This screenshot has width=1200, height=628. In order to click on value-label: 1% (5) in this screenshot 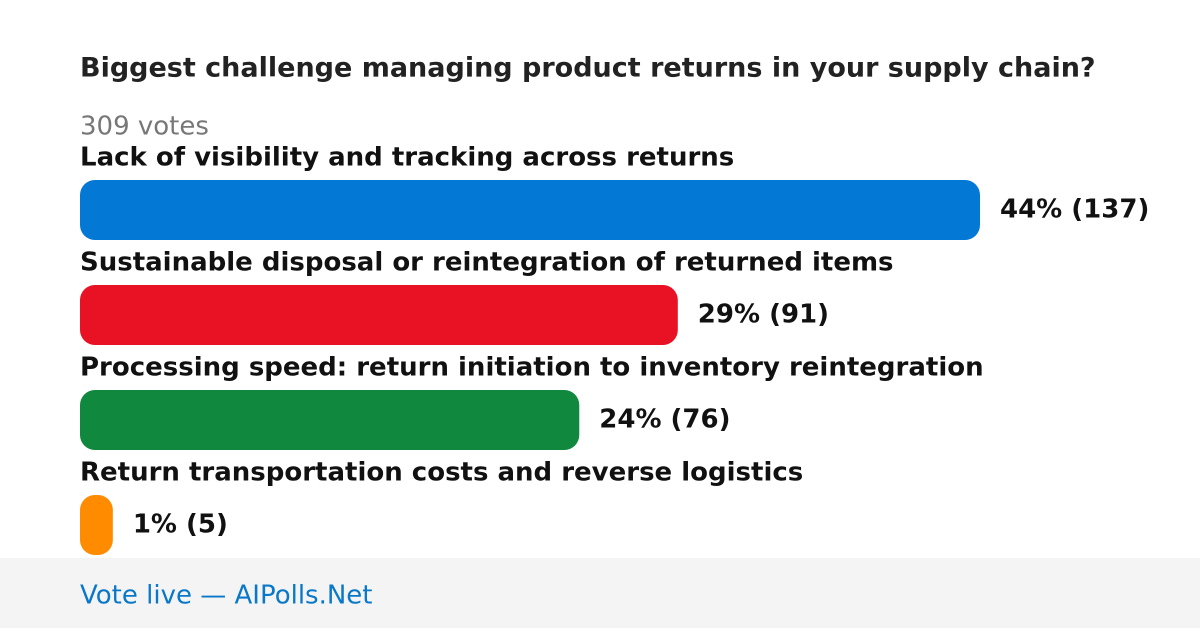, I will do `click(180, 525)`.